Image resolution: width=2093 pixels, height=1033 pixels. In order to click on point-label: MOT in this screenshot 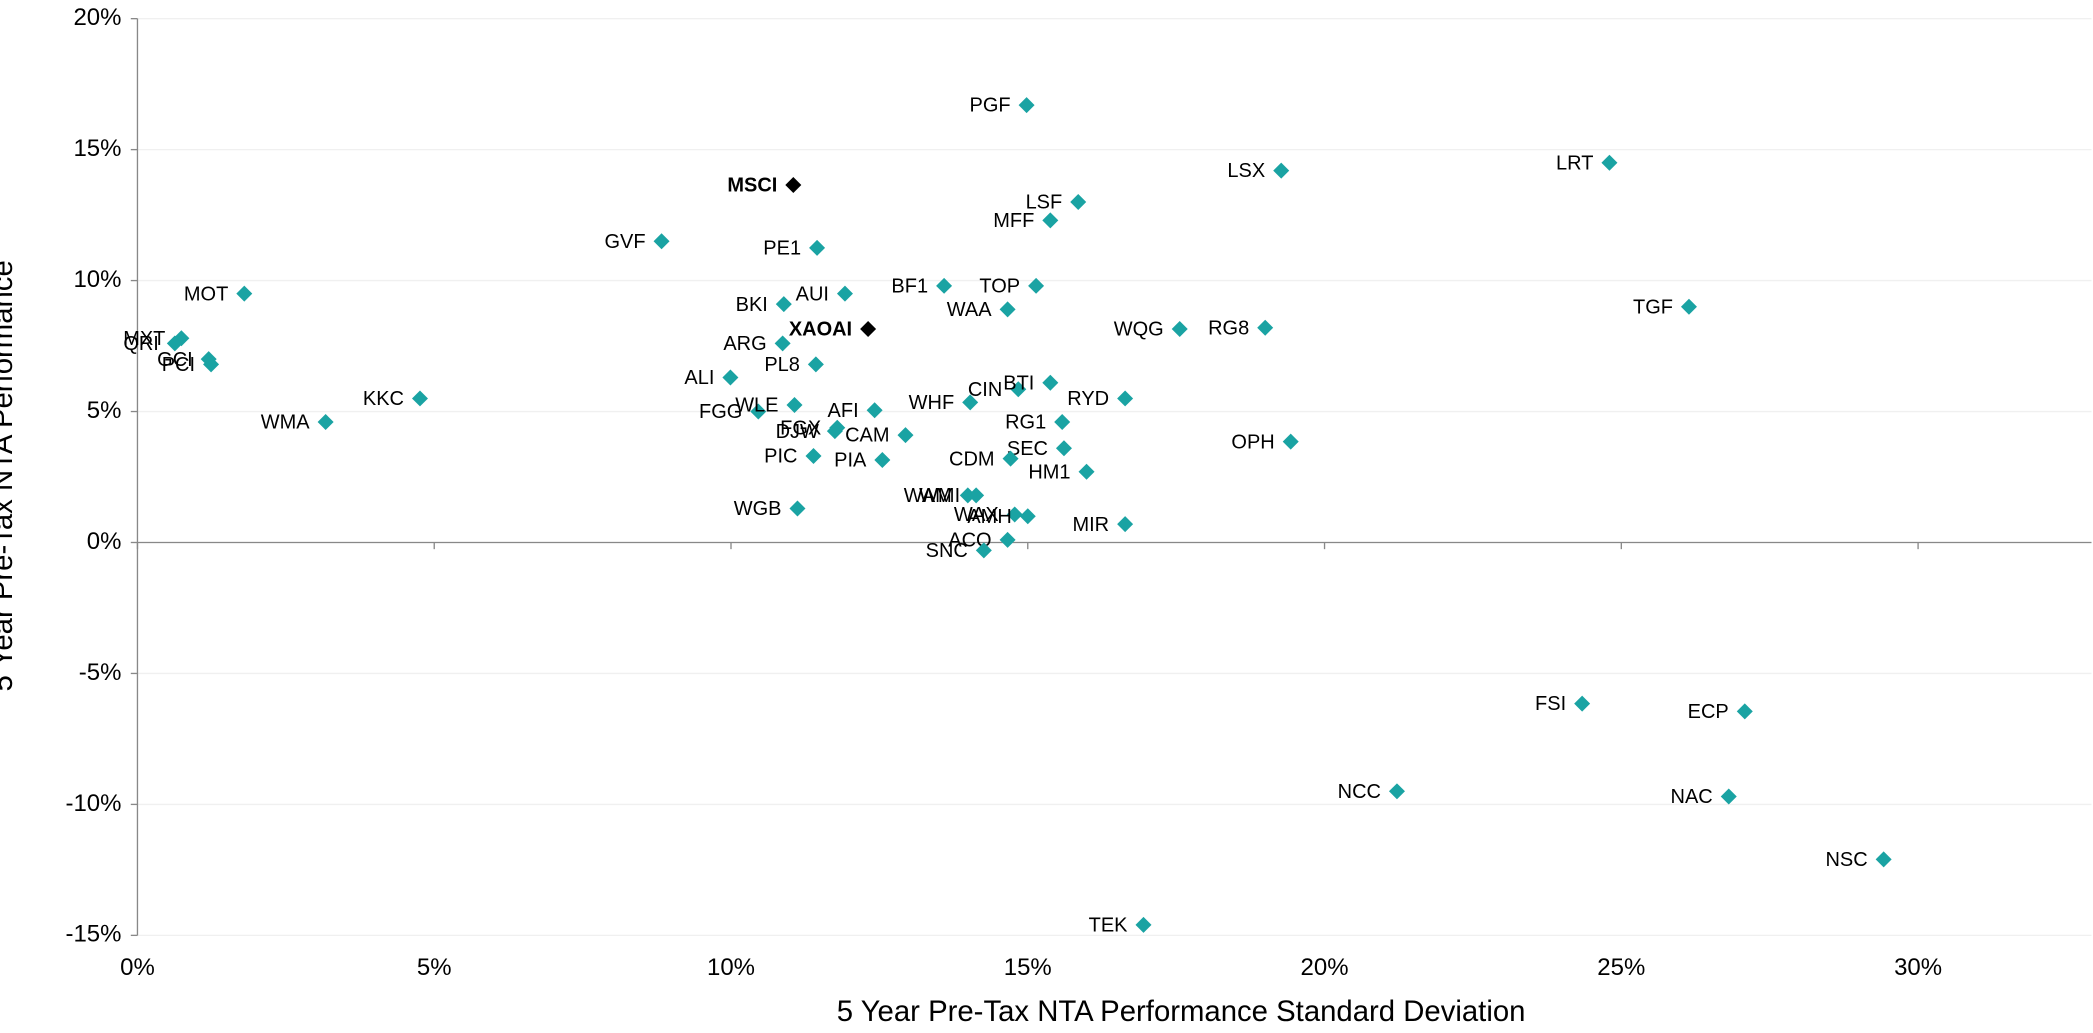, I will do `click(206, 294)`.